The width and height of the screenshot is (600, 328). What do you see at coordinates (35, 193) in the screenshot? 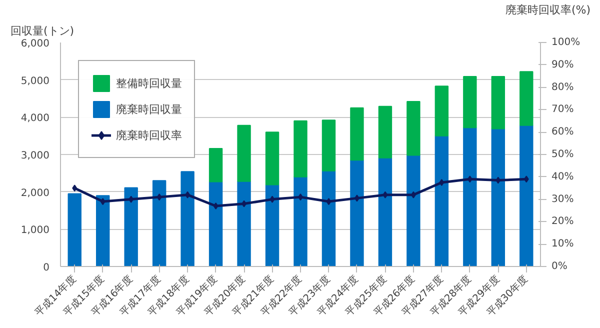
I see `y-tick-label: 2,000` at bounding box center [35, 193].